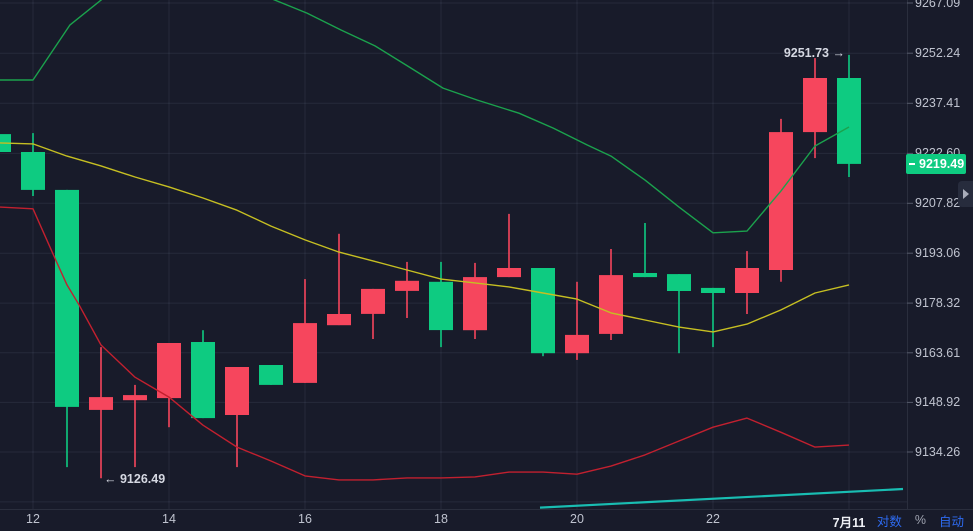  Describe the element at coordinates (938, 203) in the screenshot. I see `price-axis-label: 9207.82` at that location.